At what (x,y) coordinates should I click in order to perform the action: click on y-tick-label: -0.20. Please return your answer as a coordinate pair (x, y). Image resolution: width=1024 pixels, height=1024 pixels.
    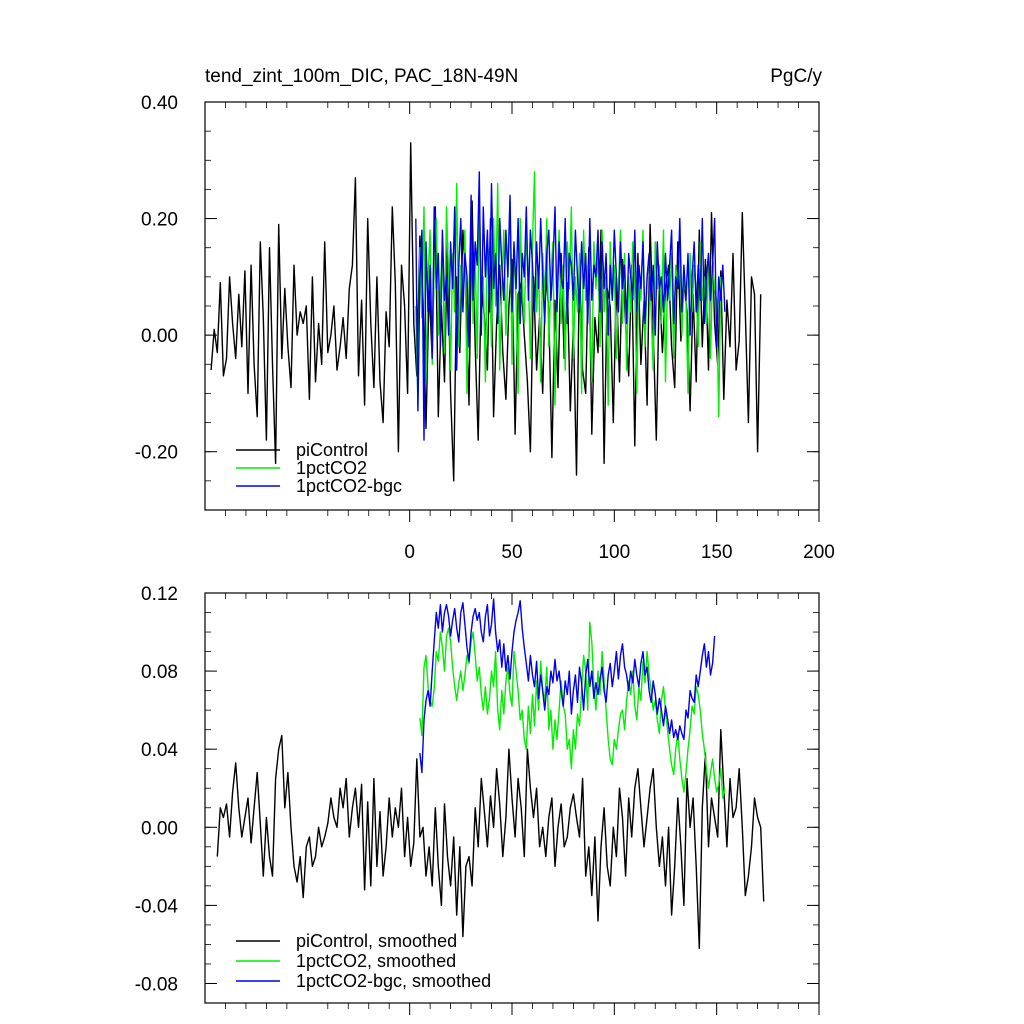
    Looking at the image, I should click on (156, 453).